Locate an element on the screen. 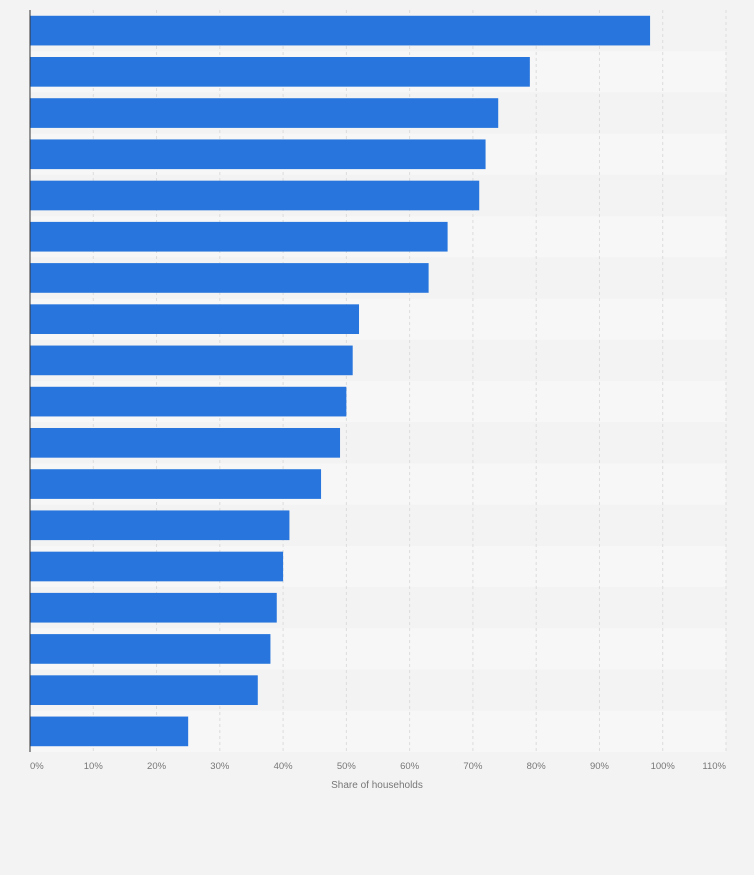  x-axis-title: Share of households is located at coordinates (377, 785).